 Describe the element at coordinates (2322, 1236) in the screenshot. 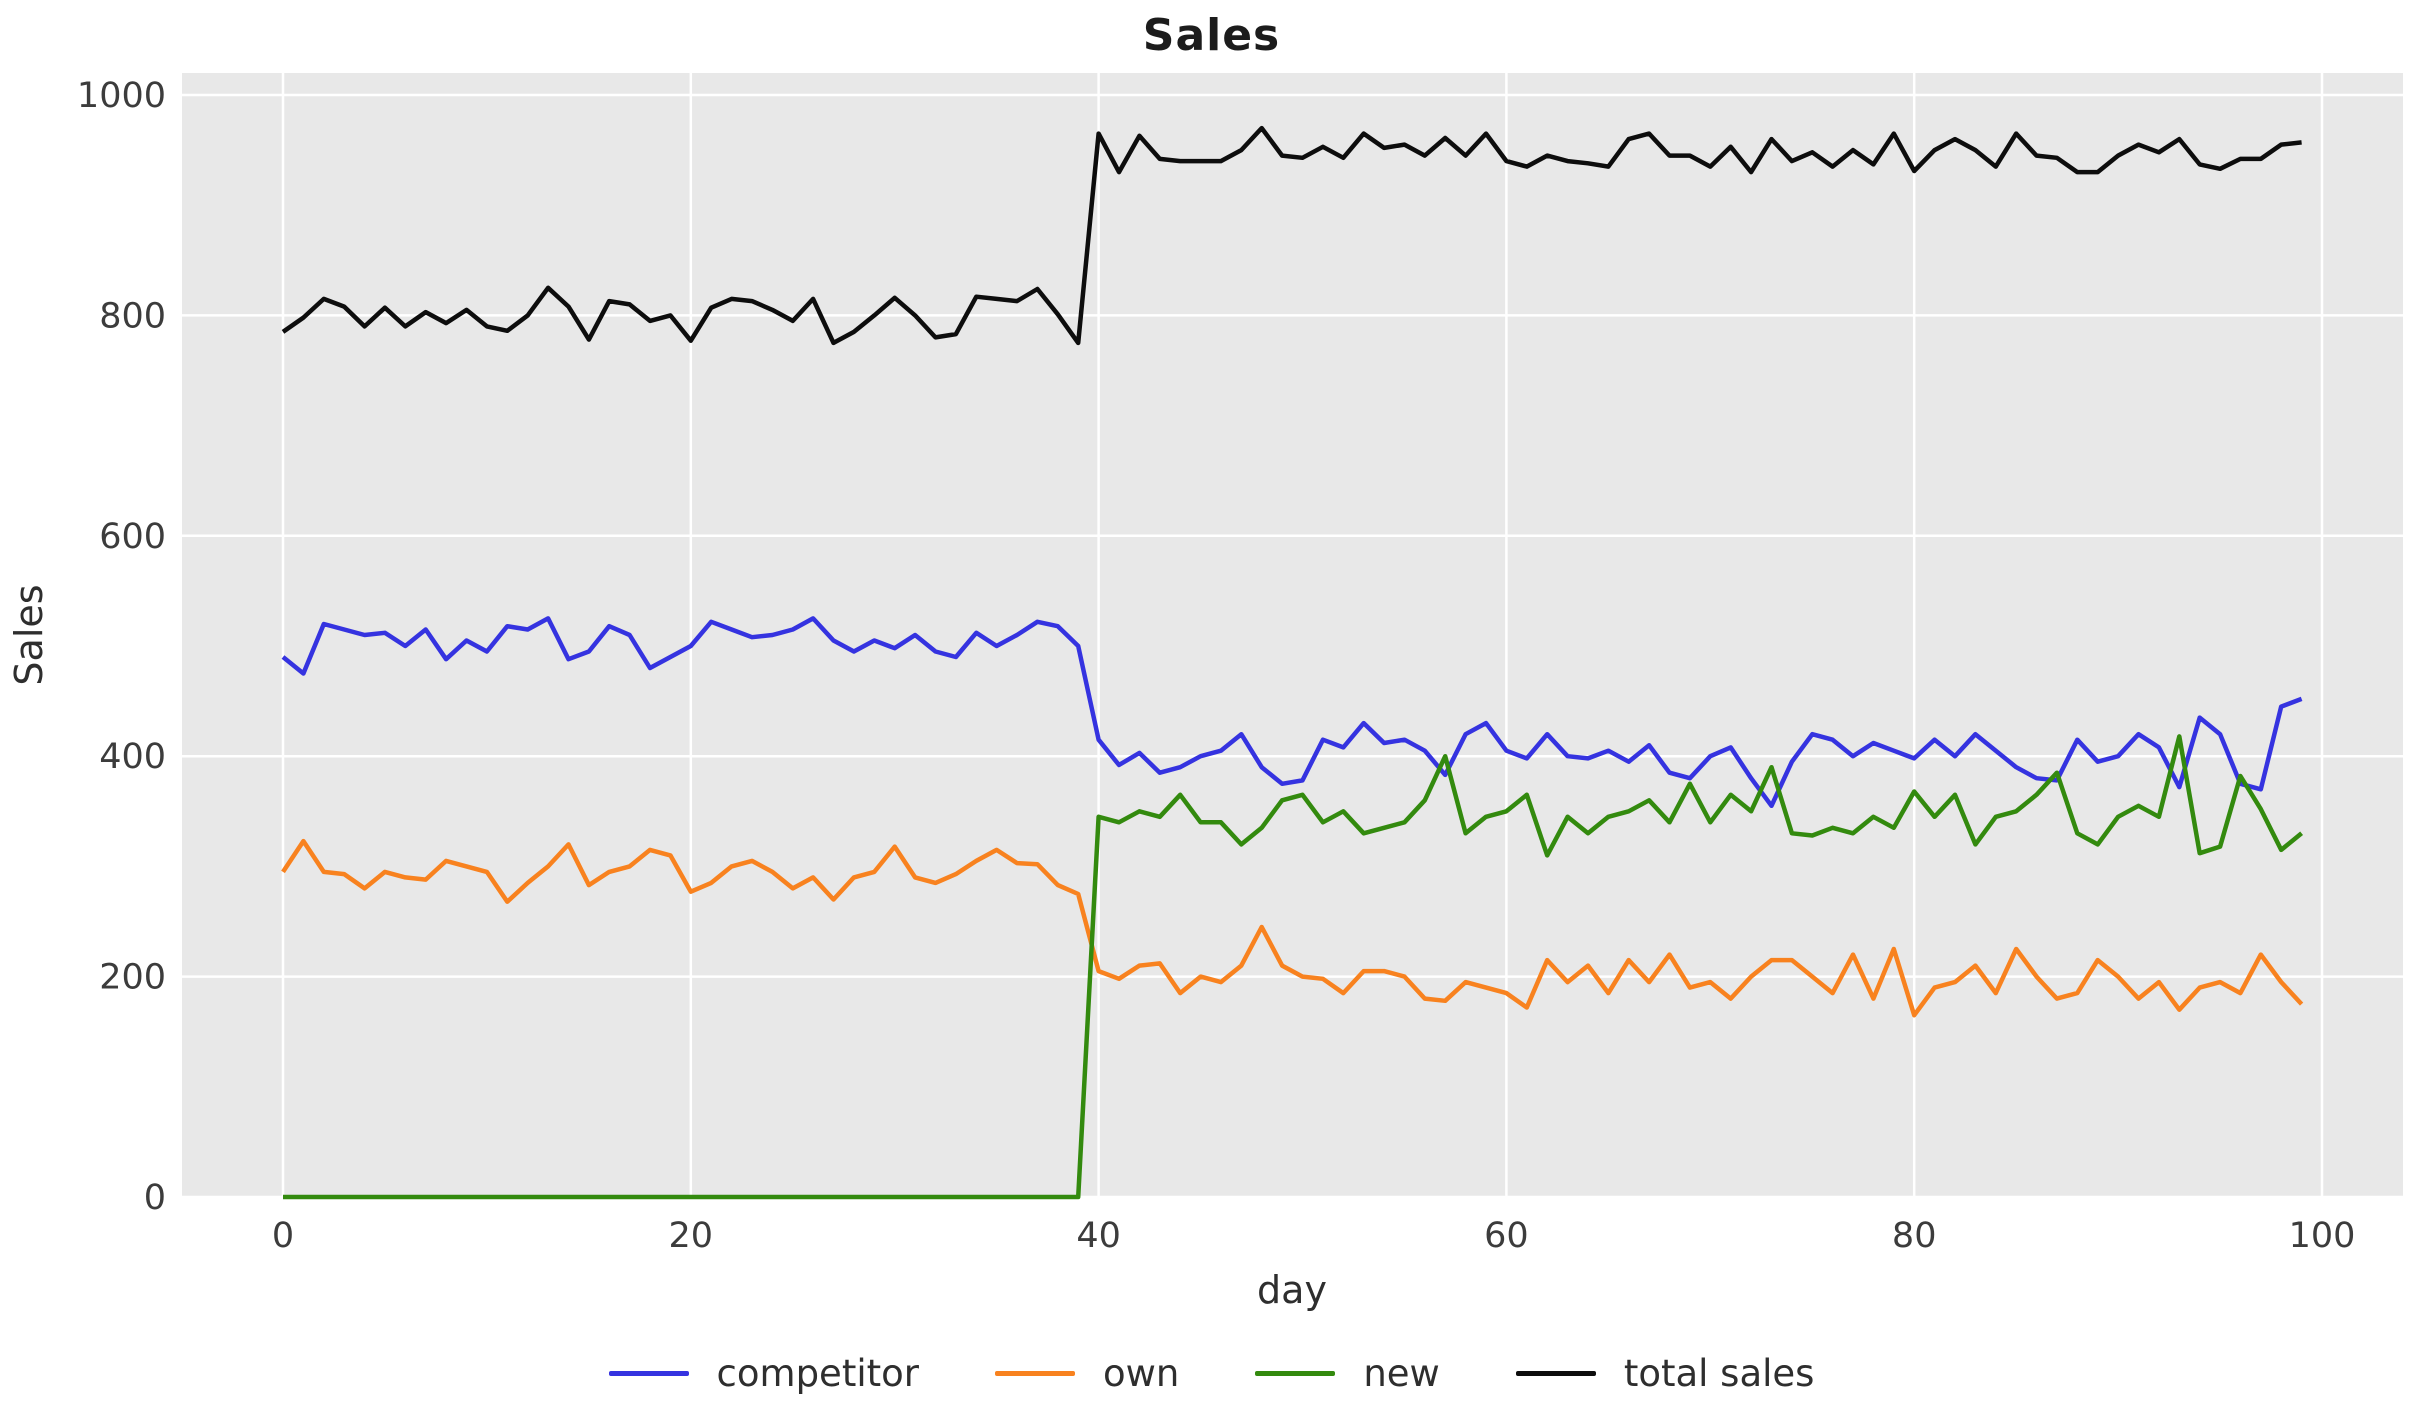

I see `x-tick-label-100: 100` at that location.